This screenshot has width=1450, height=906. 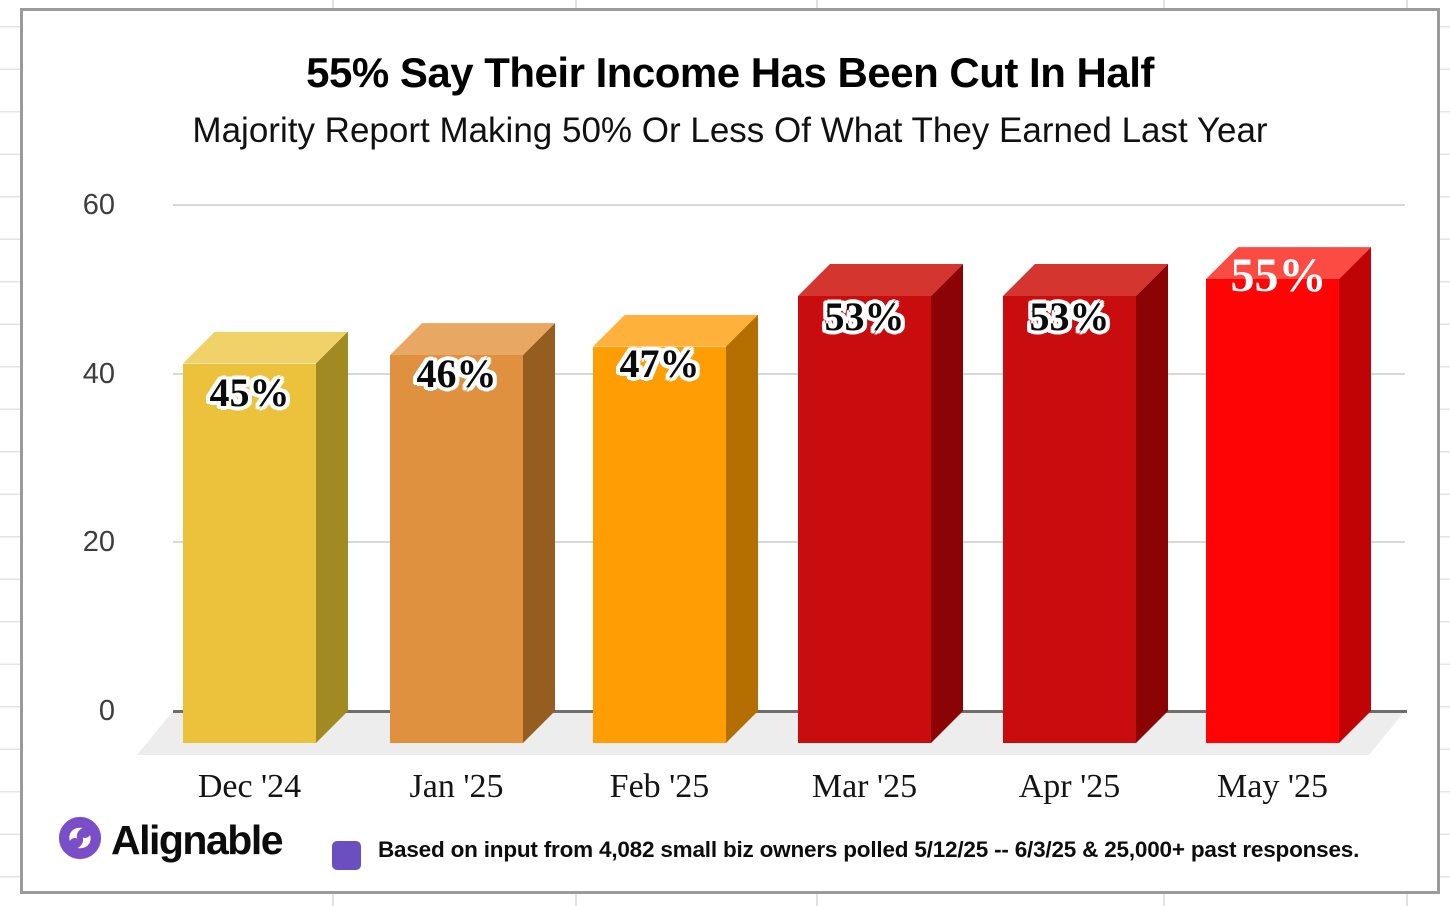 I want to click on bar-value-label: 46%, so click(x=456, y=374).